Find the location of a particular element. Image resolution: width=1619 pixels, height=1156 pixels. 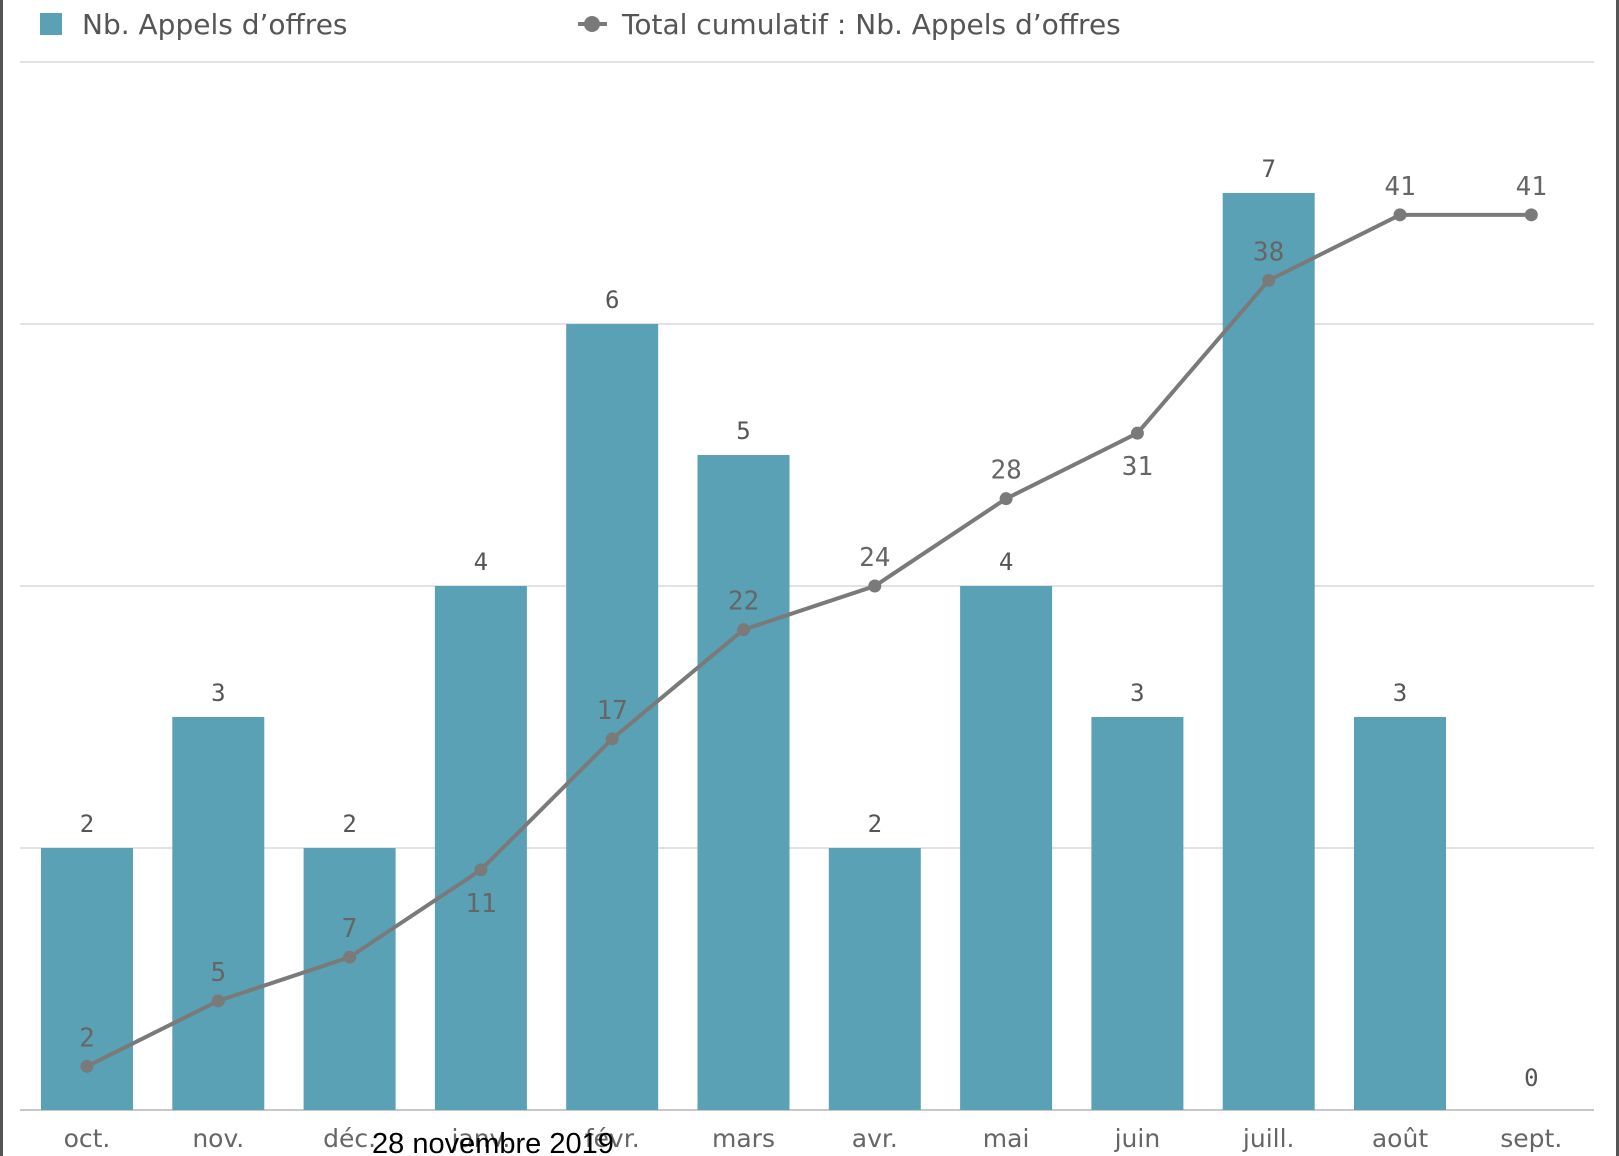

bar-value-label: 5 is located at coordinates (743, 431).